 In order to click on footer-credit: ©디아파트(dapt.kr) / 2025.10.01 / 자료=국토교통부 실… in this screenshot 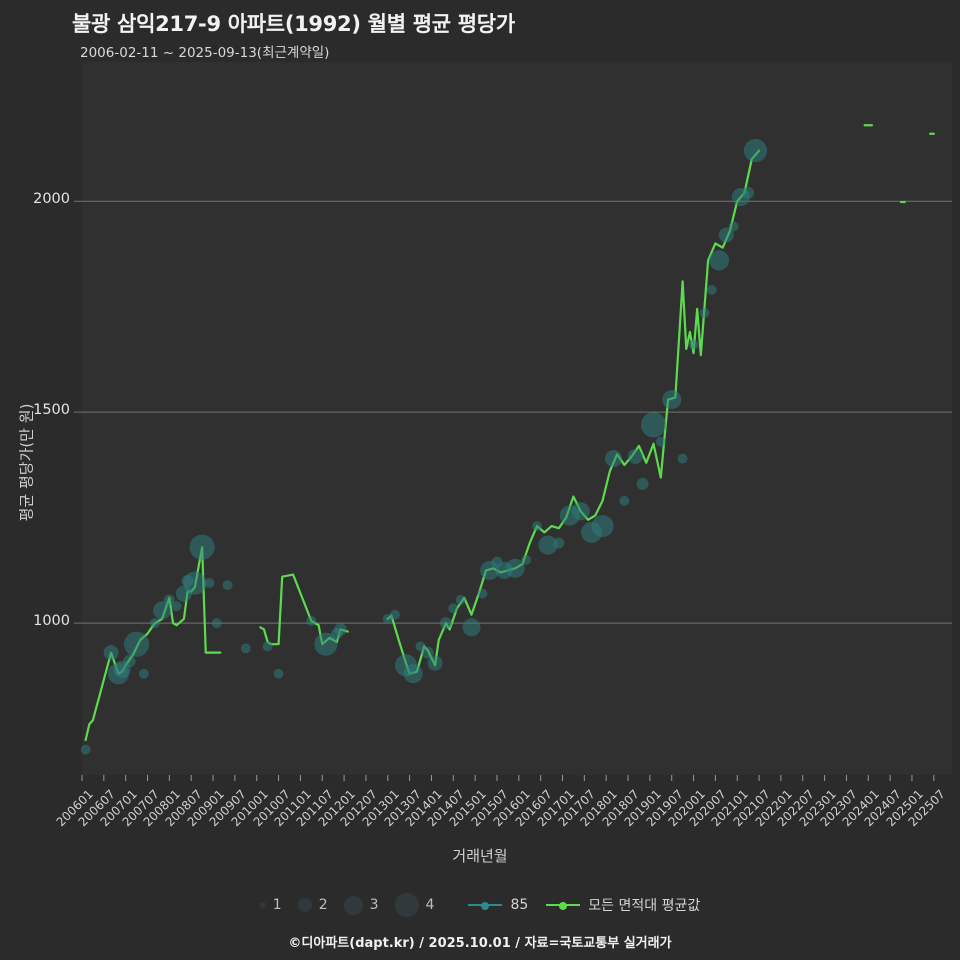, I will do `click(480, 943)`.